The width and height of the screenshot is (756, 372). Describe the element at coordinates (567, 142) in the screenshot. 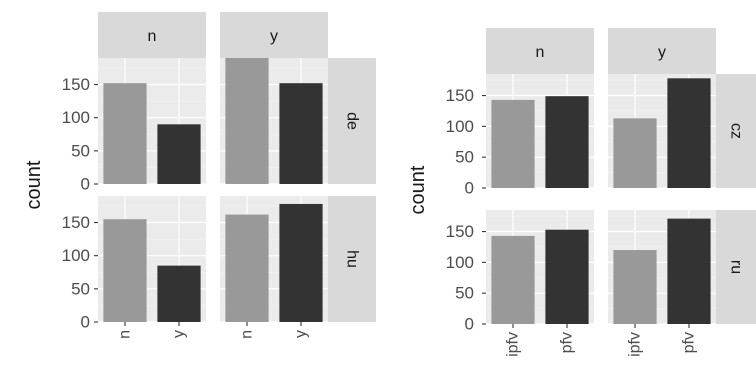

I see `bar-n-cz-pfv` at that location.